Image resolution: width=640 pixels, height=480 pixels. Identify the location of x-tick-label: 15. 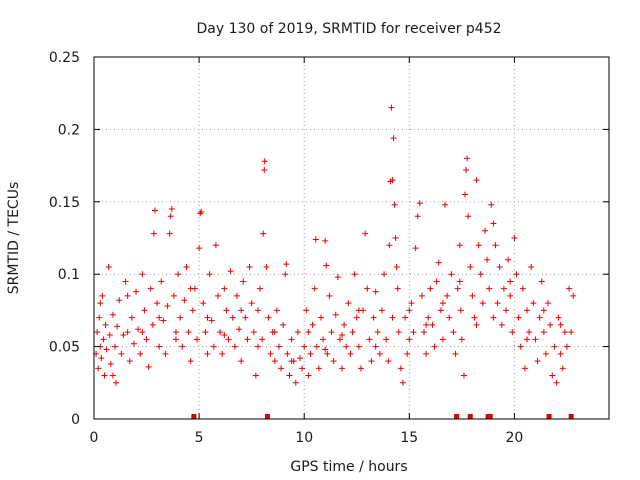
(409, 438).